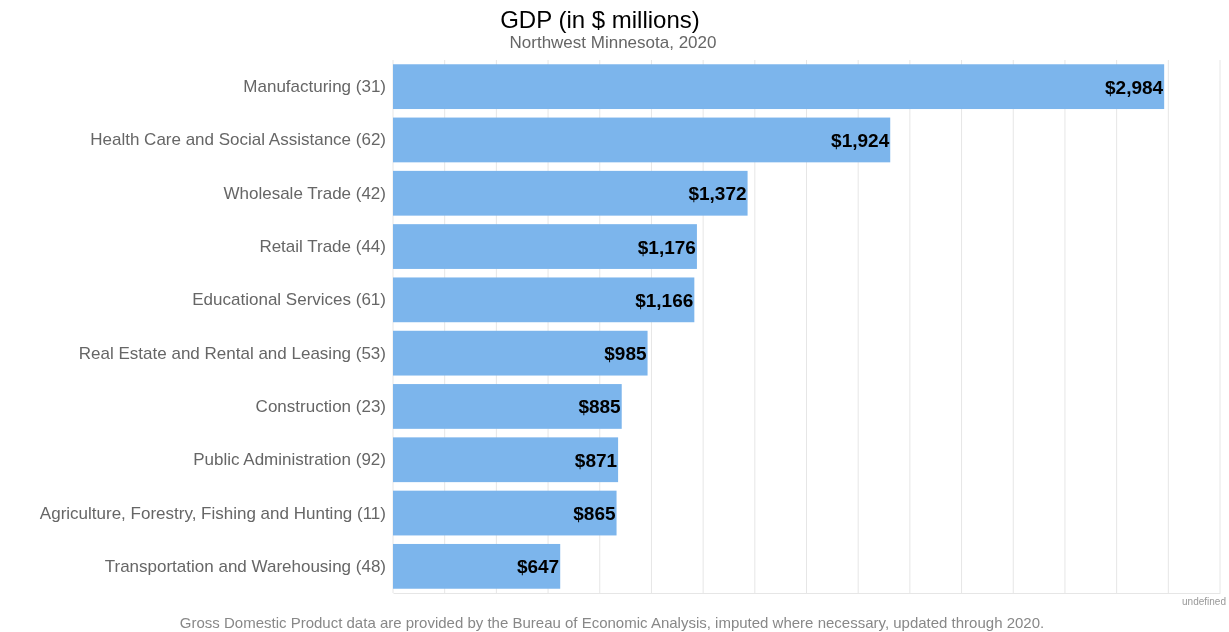  Describe the element at coordinates (594, 514) in the screenshot. I see `data-label: $865` at that location.